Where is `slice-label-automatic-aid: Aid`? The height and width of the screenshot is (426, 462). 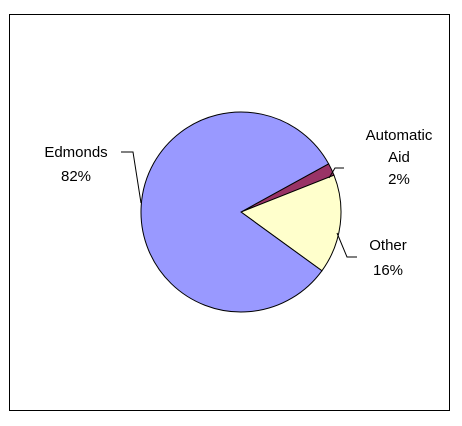
slice-label-automatic-aid: Aid is located at coordinates (399, 157).